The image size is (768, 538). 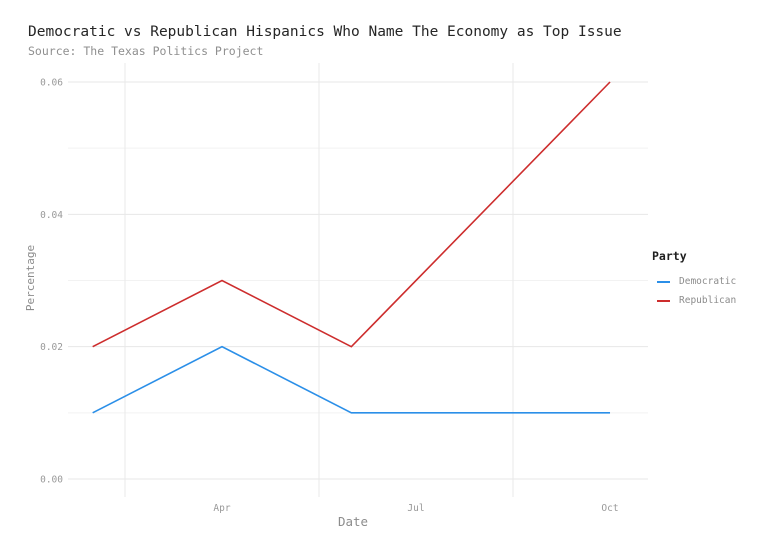 I want to click on x-tick-label: Jul, so click(x=415, y=508).